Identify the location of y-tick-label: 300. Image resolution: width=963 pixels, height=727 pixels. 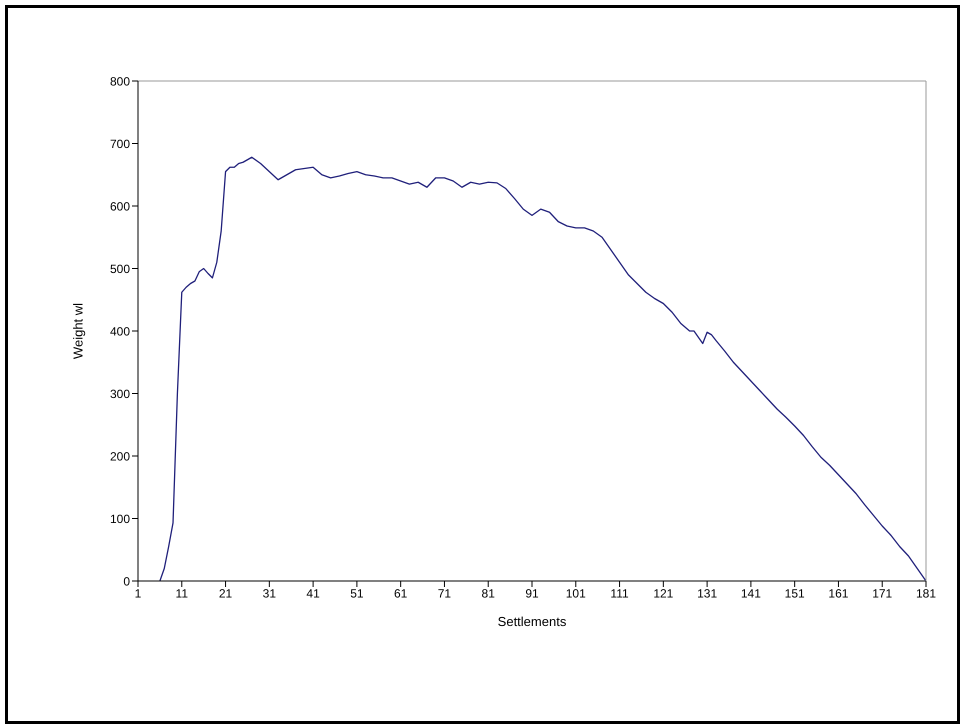
(120, 393).